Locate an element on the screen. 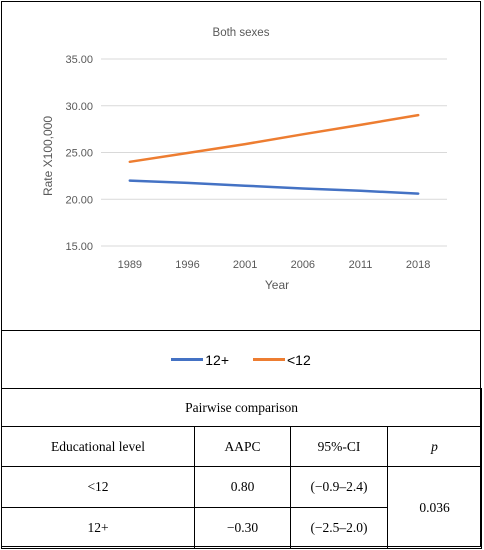  legend-item-12plus: 12+ is located at coordinates (200, 360).